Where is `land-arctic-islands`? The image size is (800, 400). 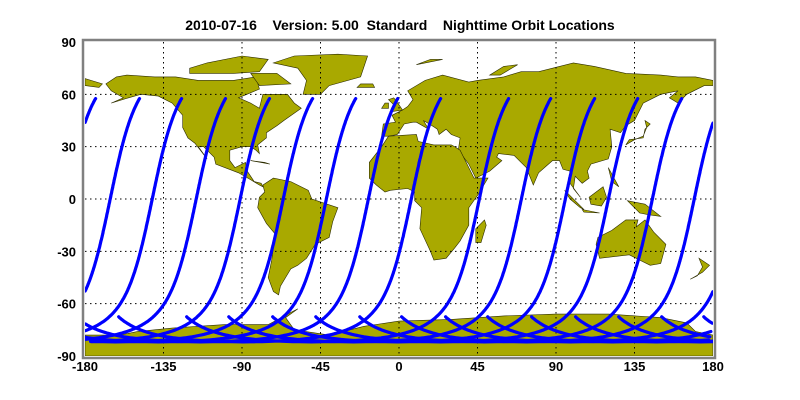
land-arctic-islands is located at coordinates (229, 64).